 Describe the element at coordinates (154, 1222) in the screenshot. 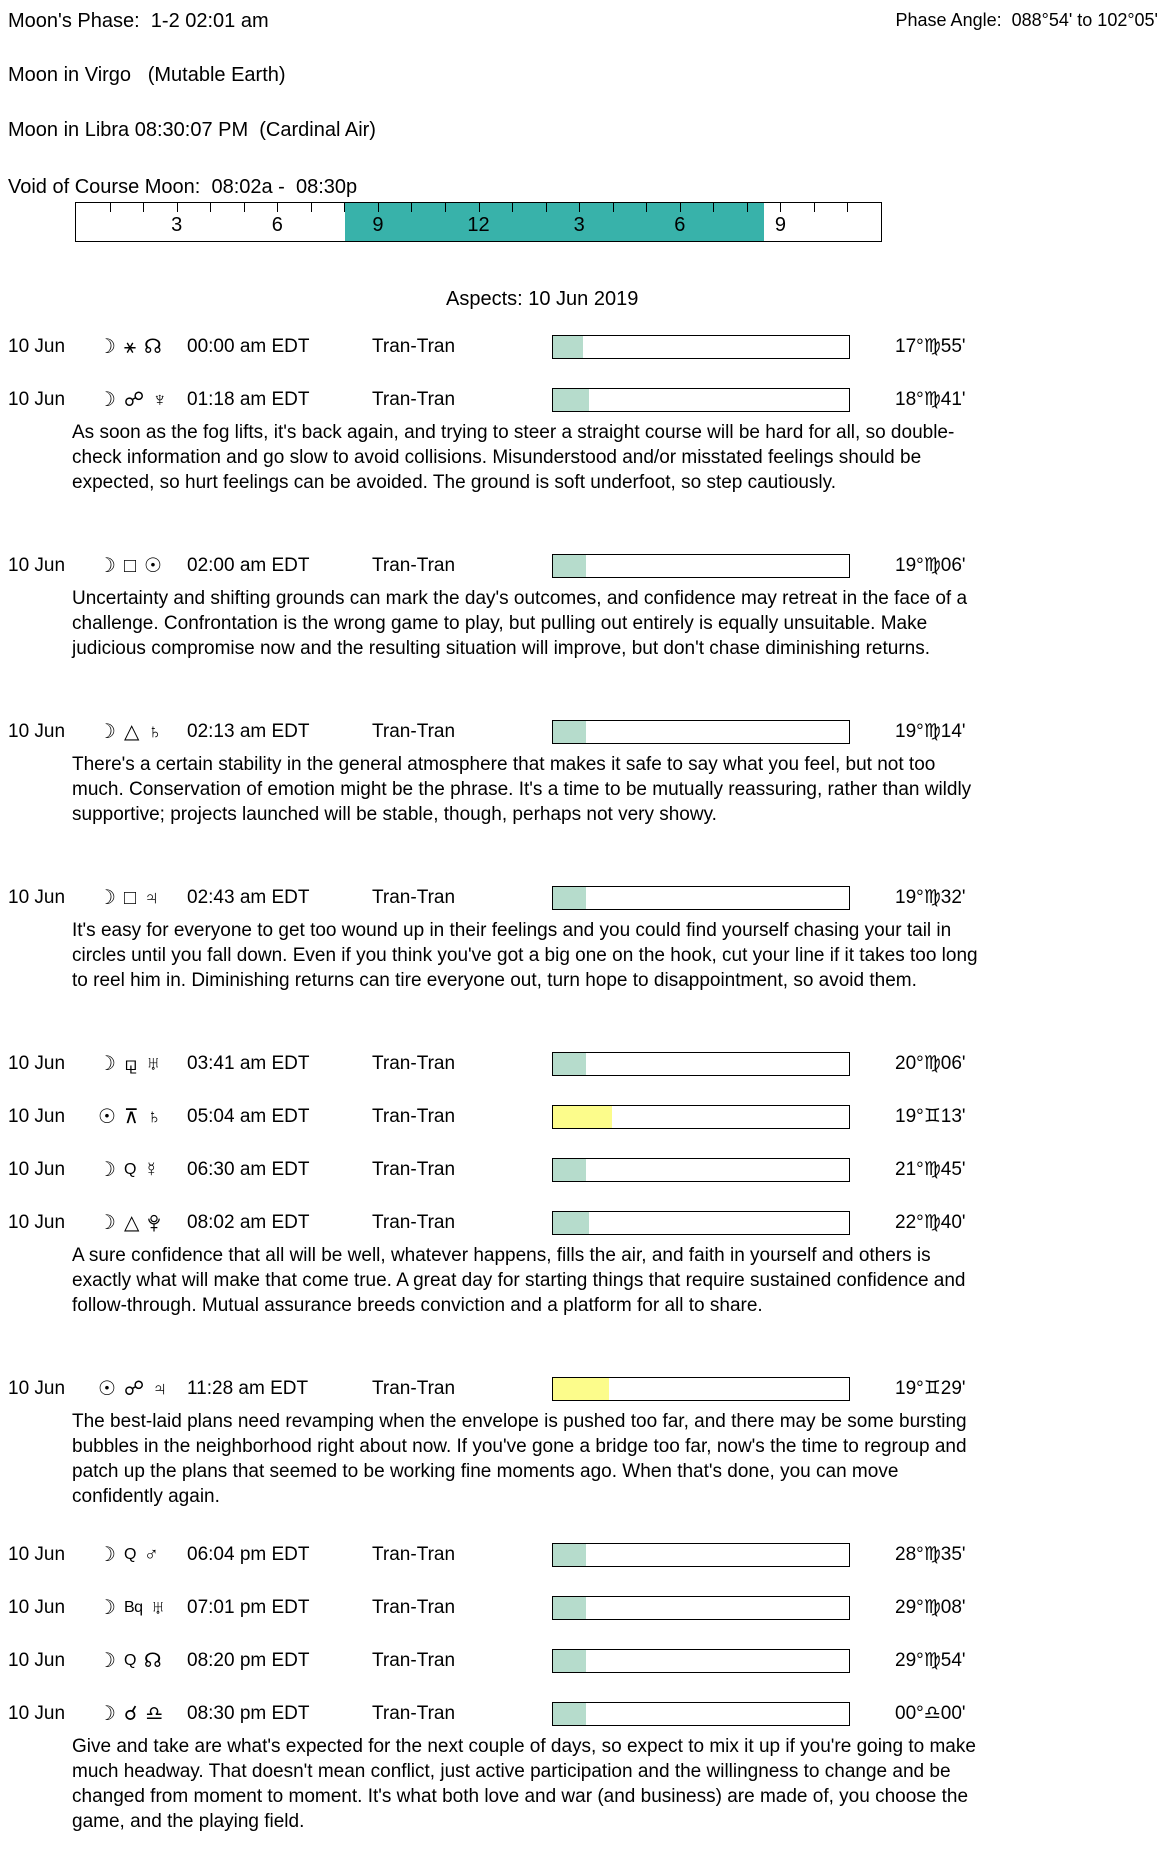

I see `pluto-icon` at that location.